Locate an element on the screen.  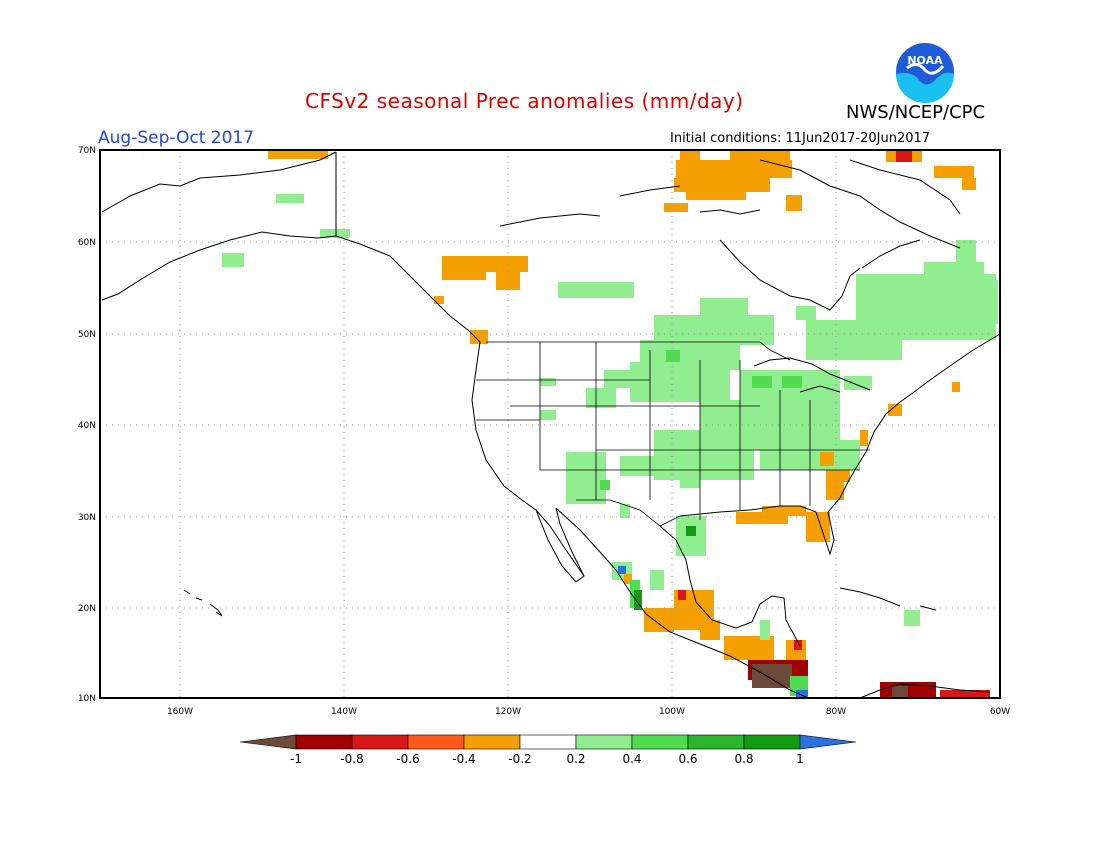
lon-label-160w: 160W is located at coordinates (180, 712).